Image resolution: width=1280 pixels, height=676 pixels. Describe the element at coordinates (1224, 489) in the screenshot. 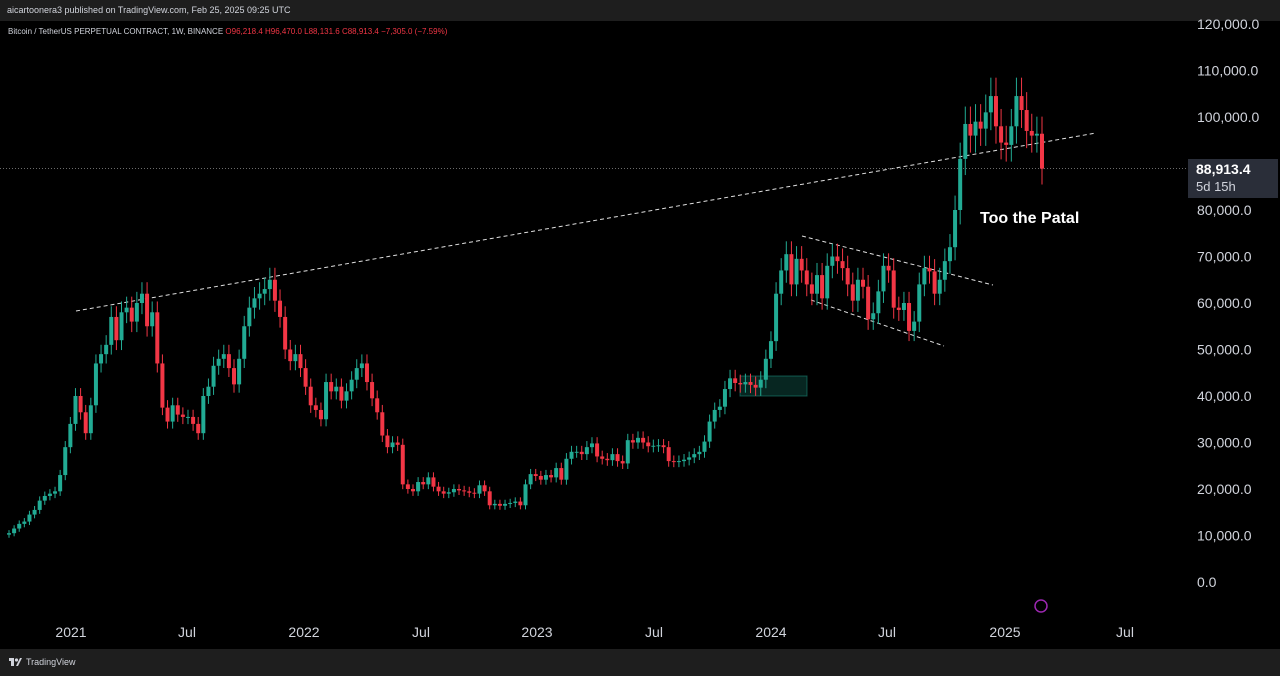

I see `y-tick-label: 20,000.0` at that location.